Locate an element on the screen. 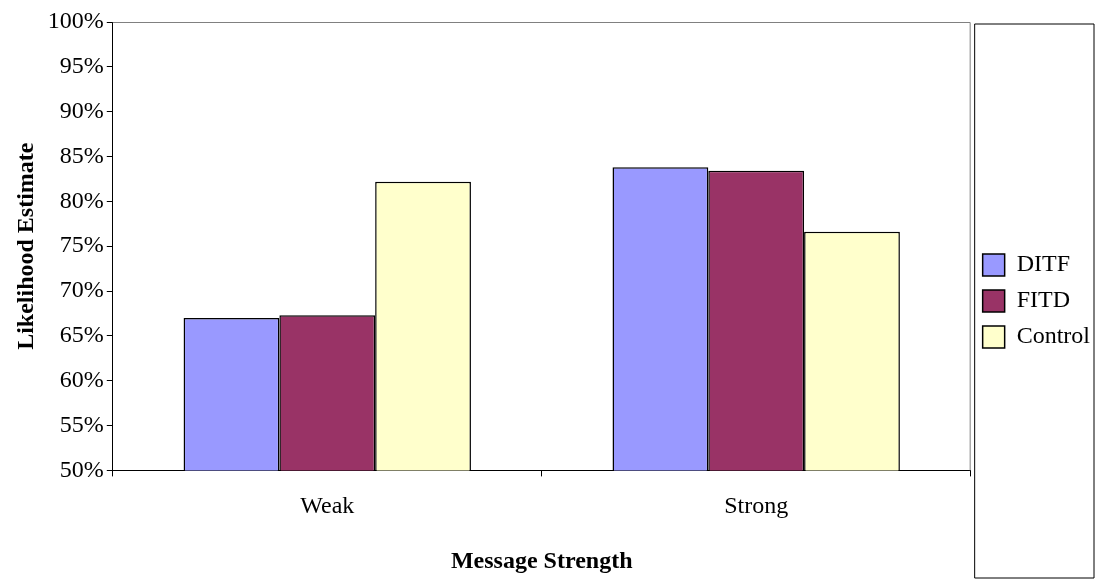 This screenshot has height=588, width=1110. y-tick-label: 80% is located at coordinates (81, 199).